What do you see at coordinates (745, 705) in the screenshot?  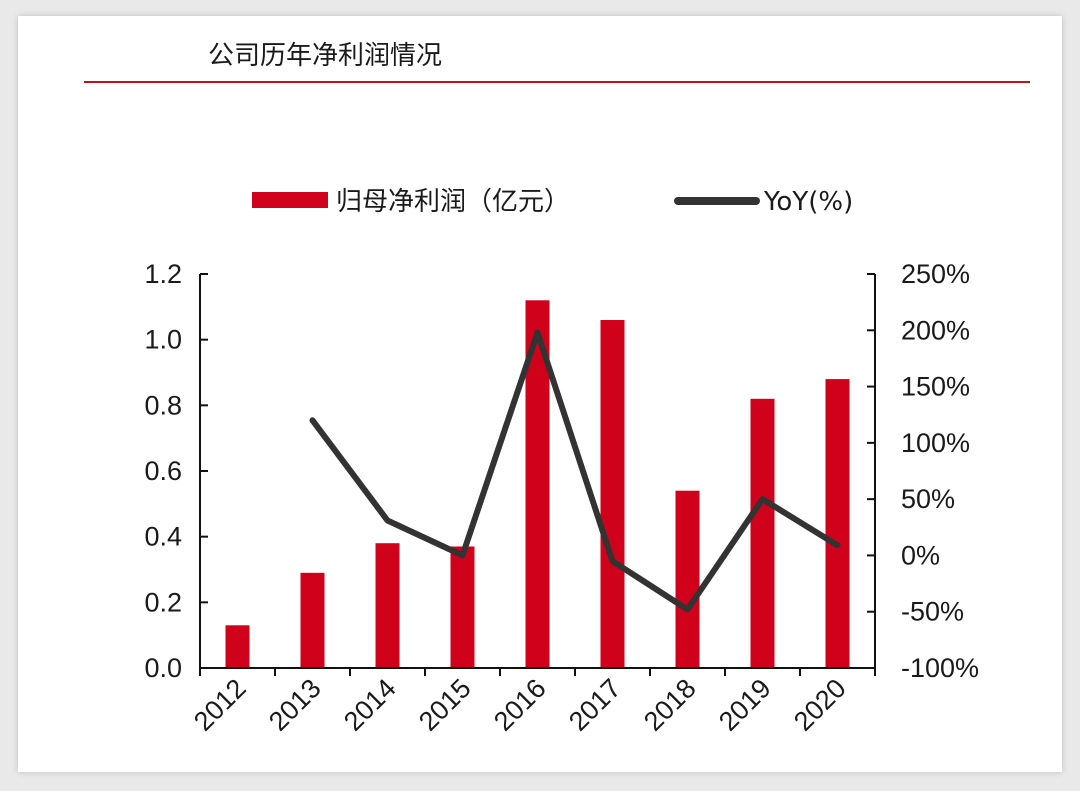 I see `x-tick-label: 2019` at bounding box center [745, 705].